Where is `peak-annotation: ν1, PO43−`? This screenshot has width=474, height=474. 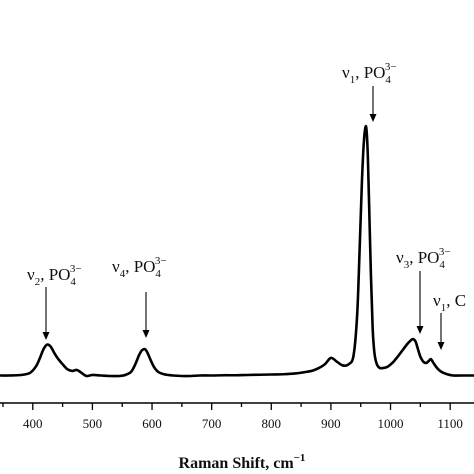
peak-annotation: ν1, PO43− is located at coordinates (369, 91).